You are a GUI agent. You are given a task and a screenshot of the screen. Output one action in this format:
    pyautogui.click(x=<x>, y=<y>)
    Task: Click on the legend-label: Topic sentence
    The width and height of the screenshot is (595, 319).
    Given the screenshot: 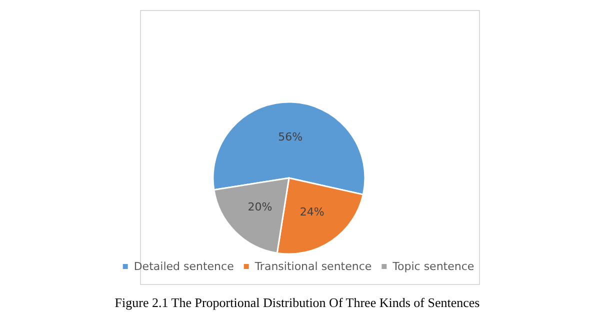 What is the action you would take?
    pyautogui.click(x=433, y=266)
    